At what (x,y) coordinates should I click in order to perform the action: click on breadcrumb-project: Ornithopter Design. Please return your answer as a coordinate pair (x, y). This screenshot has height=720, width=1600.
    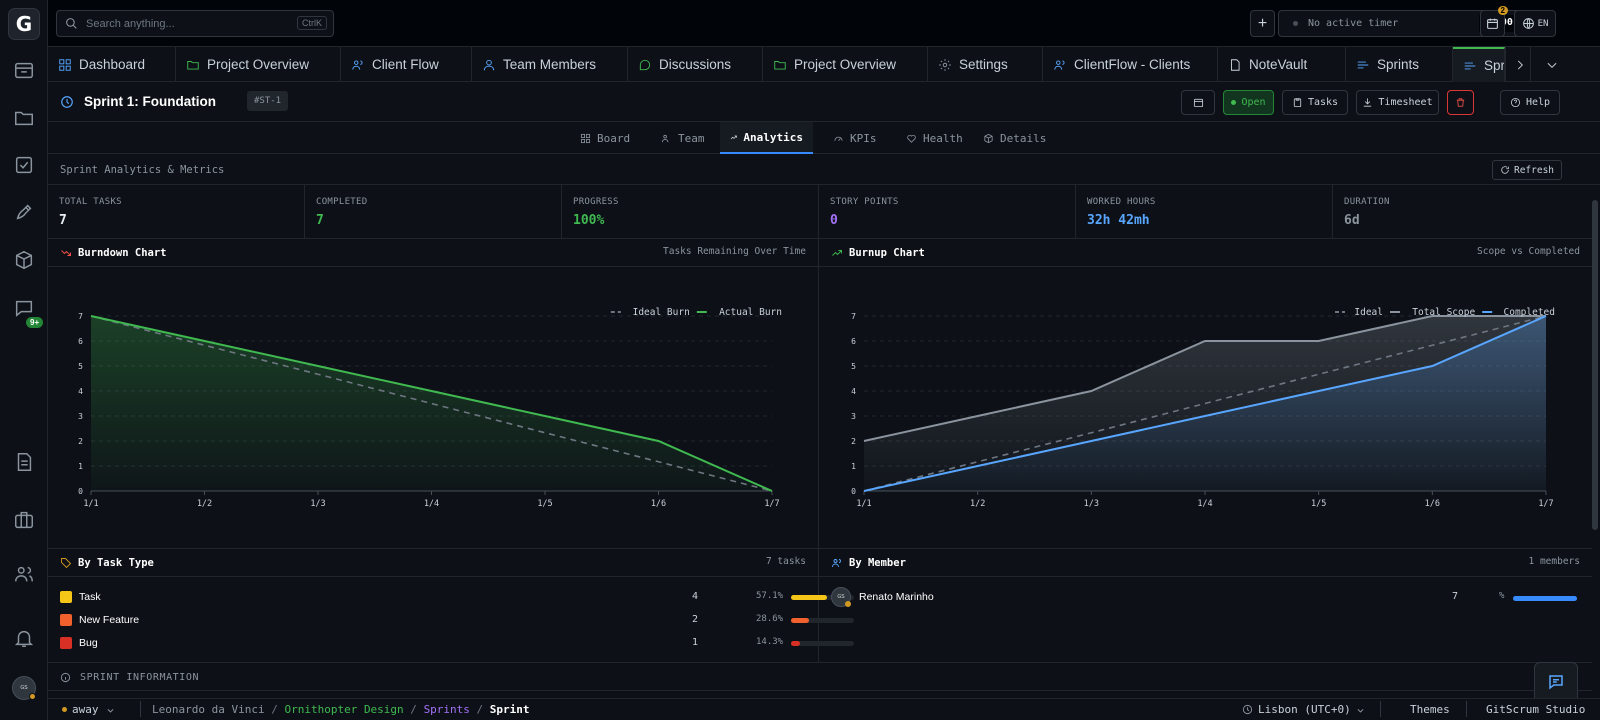
    Looking at the image, I should click on (344, 709).